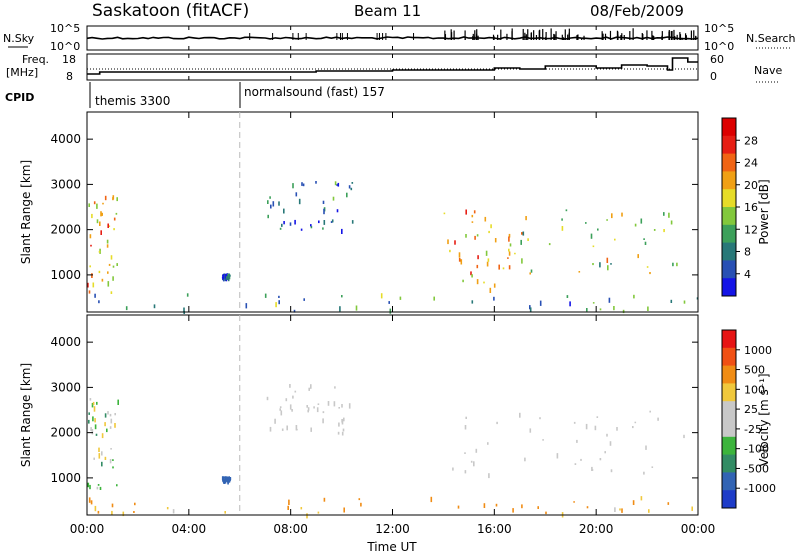 The image size is (800, 554). I want to click on nsearch-label: N.Search, so click(771, 38).